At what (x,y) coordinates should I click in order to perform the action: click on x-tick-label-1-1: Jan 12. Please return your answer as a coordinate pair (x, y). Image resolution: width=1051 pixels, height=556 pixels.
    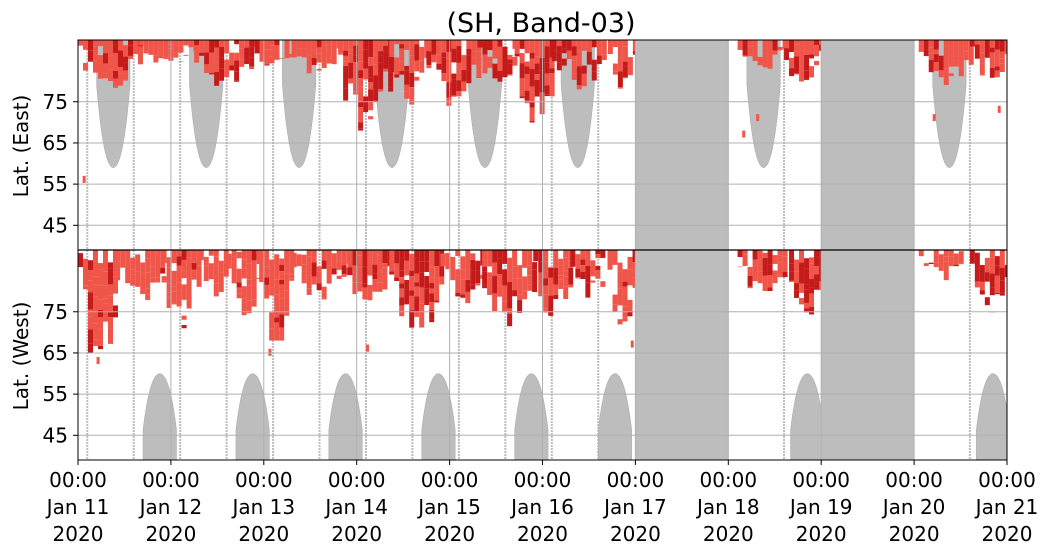
    Looking at the image, I should click on (170, 507).